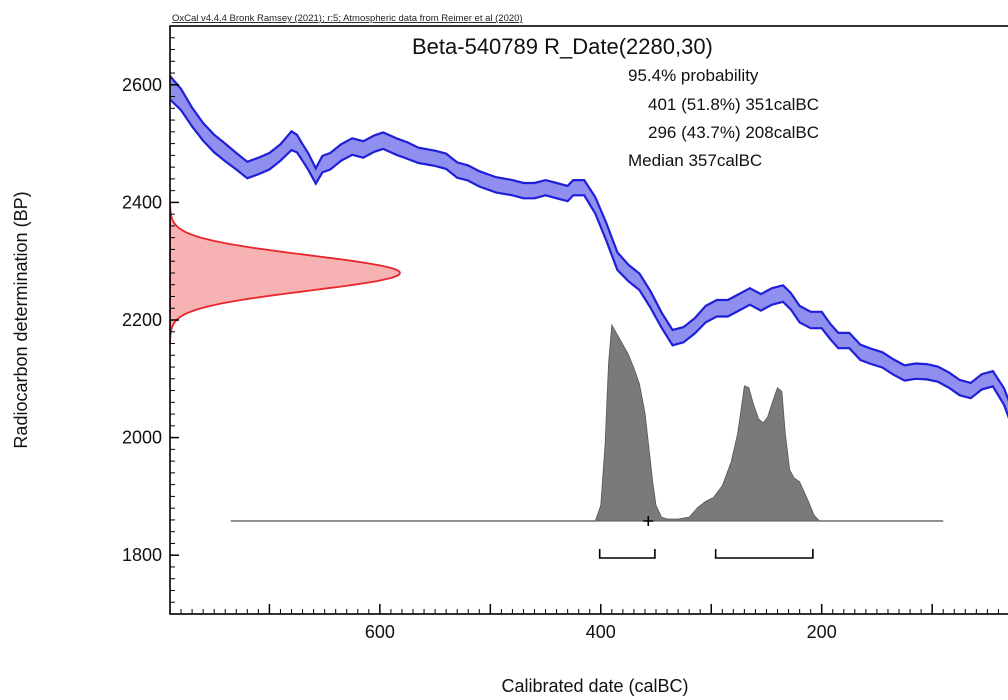  What do you see at coordinates (594, 686) in the screenshot?
I see `x-axis-title: Calibrated date (calBC)` at bounding box center [594, 686].